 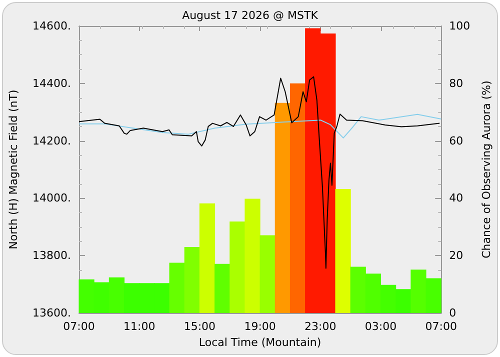 What do you see at coordinates (456, 141) in the screenshot?
I see `y2-tick-label: 60` at bounding box center [456, 141].